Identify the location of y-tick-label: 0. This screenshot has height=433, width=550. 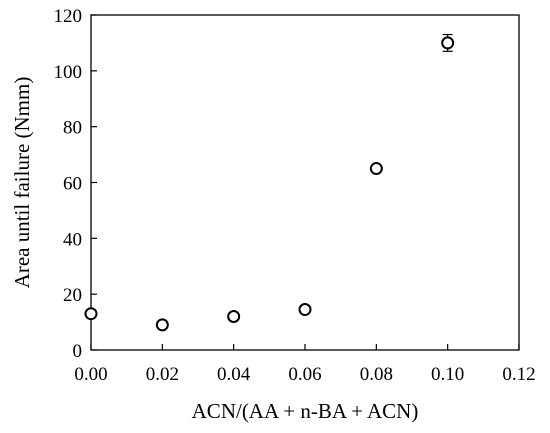
(78, 351).